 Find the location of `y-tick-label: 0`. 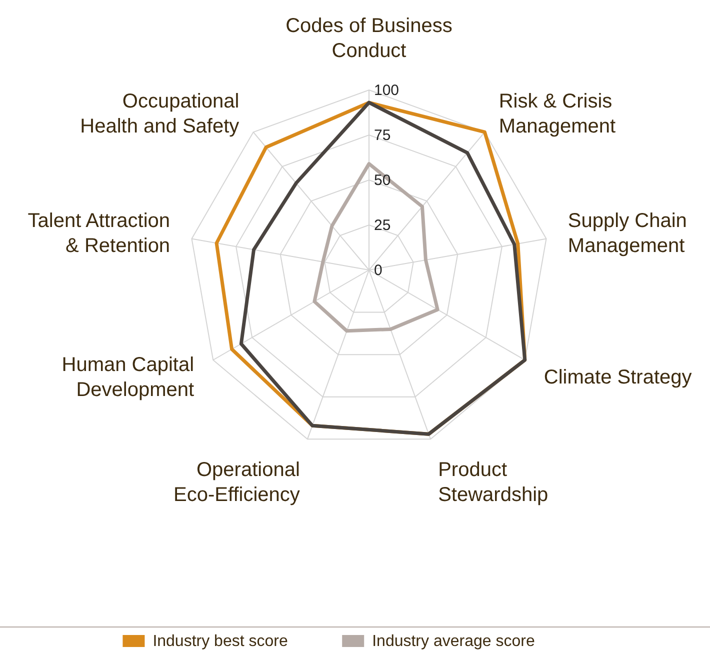

y-tick-label: 0 is located at coordinates (378, 270).